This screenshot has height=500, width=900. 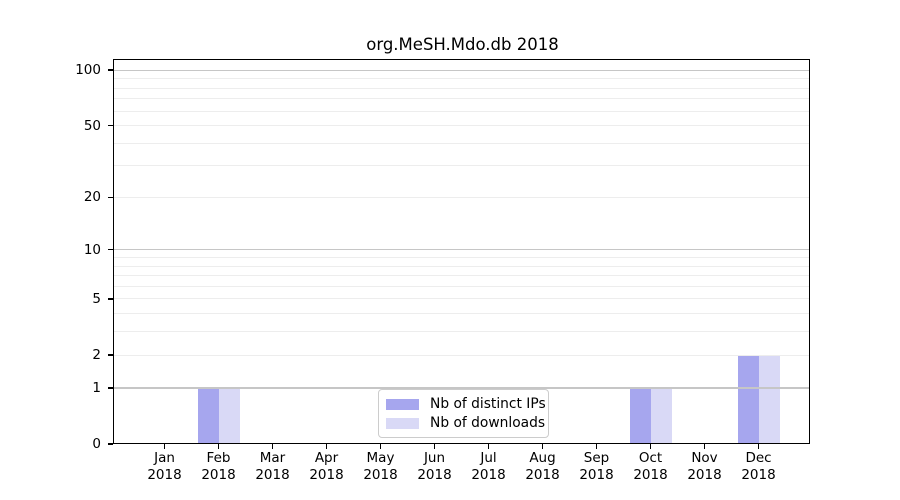 What do you see at coordinates (488, 446) in the screenshot?
I see `x-tick-mark-jul` at bounding box center [488, 446].